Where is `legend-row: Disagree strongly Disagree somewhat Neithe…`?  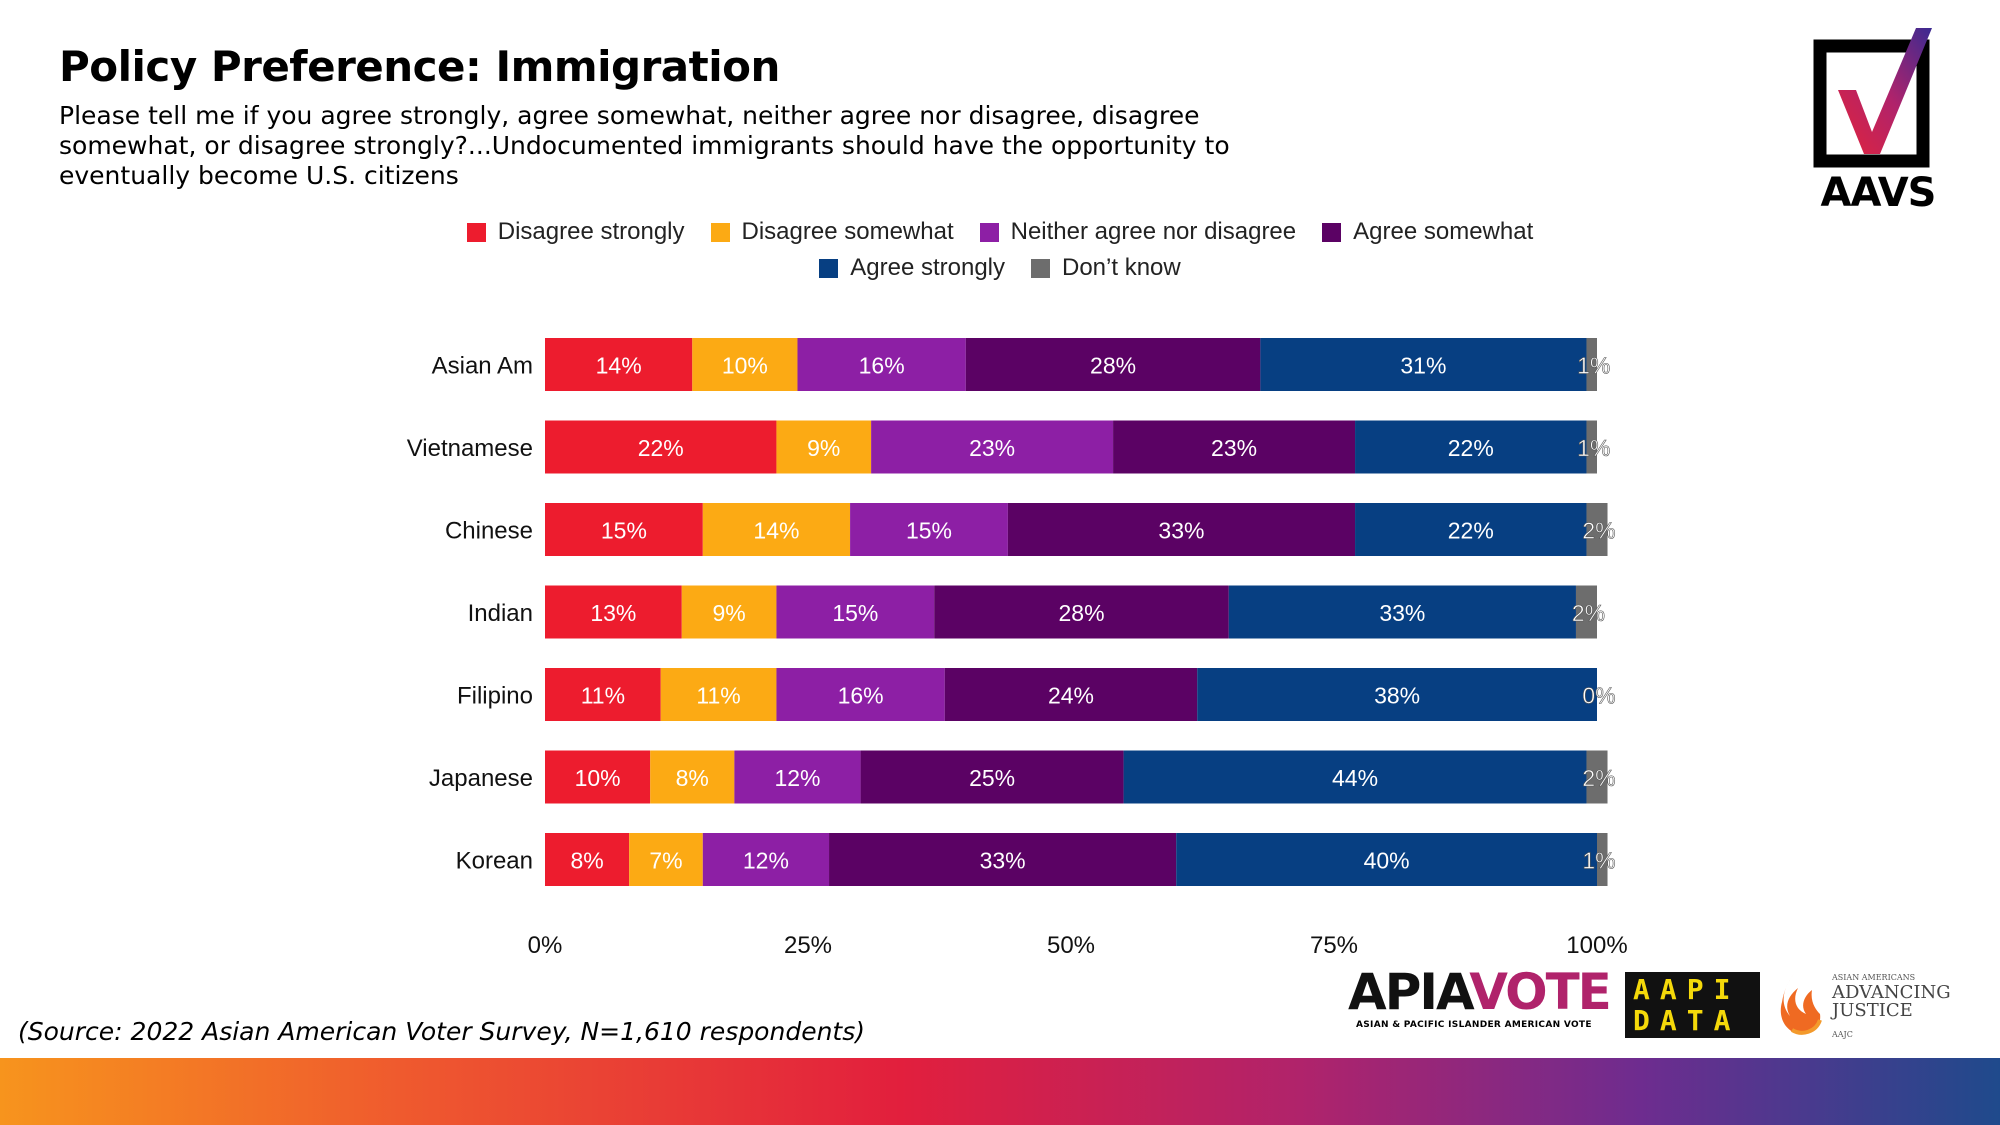 legend-row: Disagree strongly Disagree somewhat Neithe… is located at coordinates (1000, 232).